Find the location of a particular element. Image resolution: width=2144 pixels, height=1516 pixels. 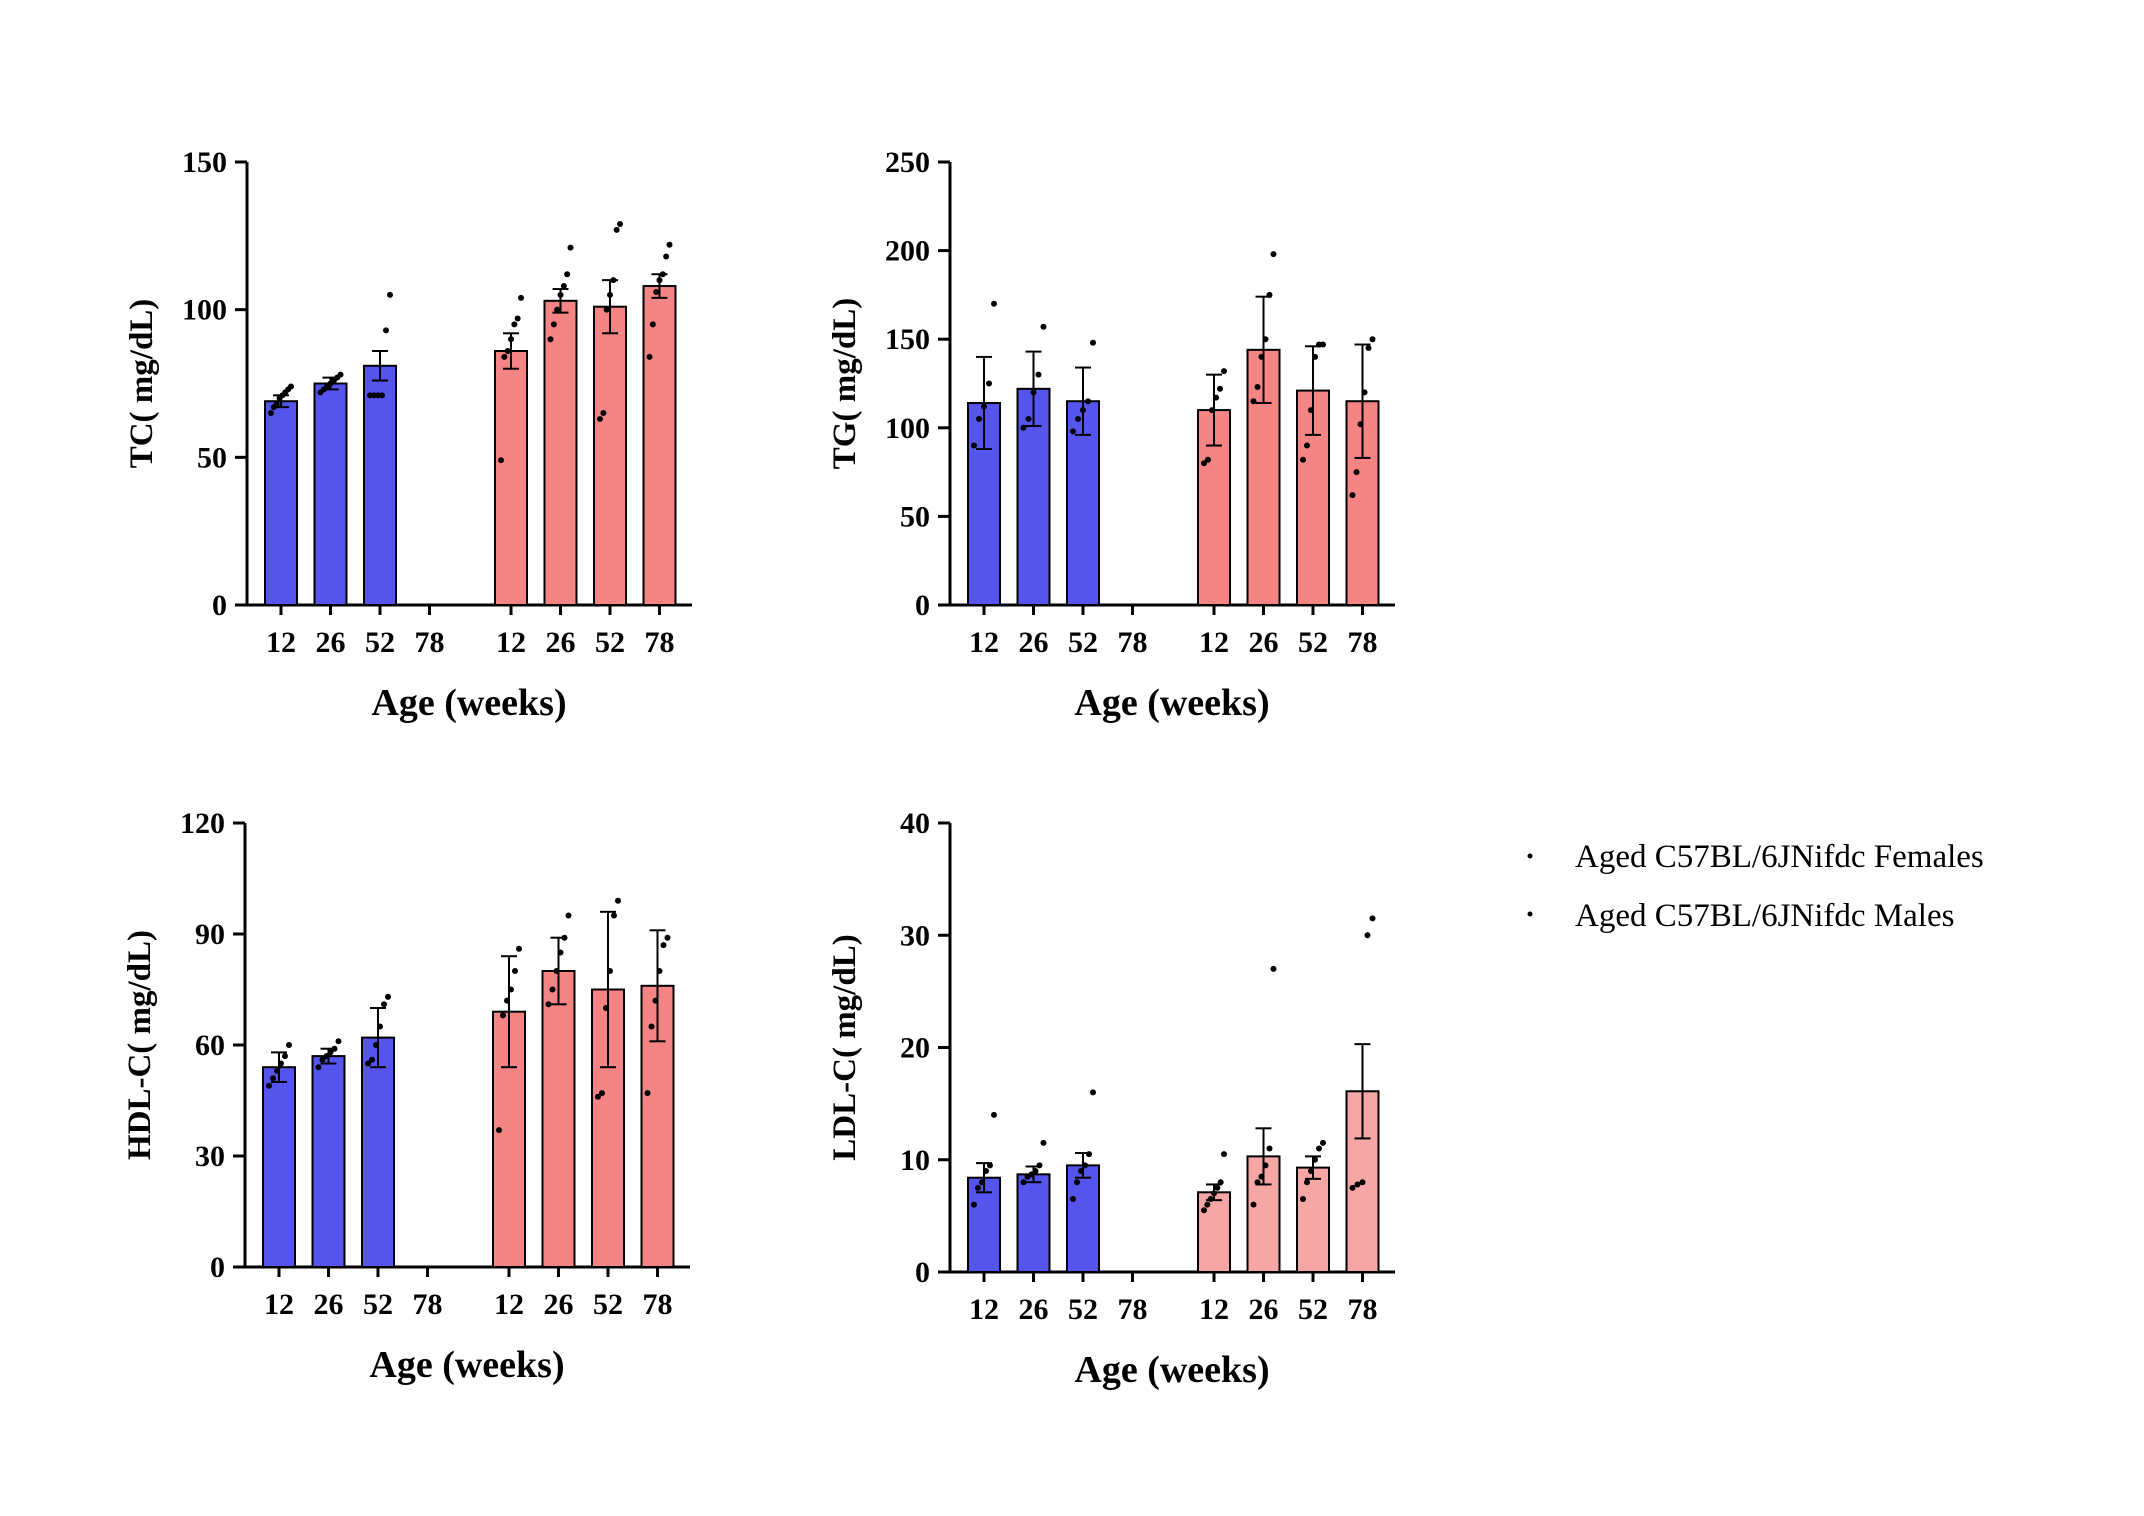

legend-item-males: Aged C57BL/6JNifdc Males is located at coordinates (1740, 916).